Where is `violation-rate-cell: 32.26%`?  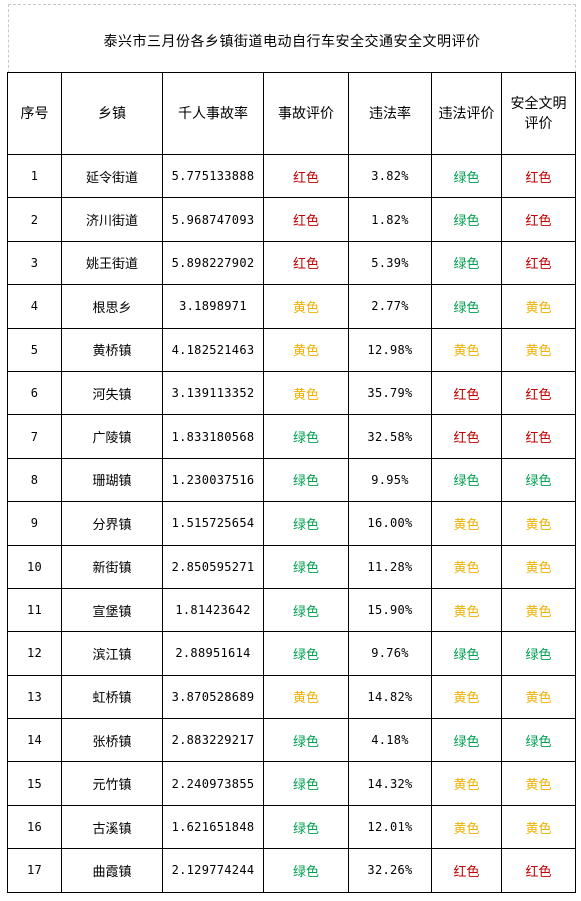 violation-rate-cell: 32.26% is located at coordinates (390, 870).